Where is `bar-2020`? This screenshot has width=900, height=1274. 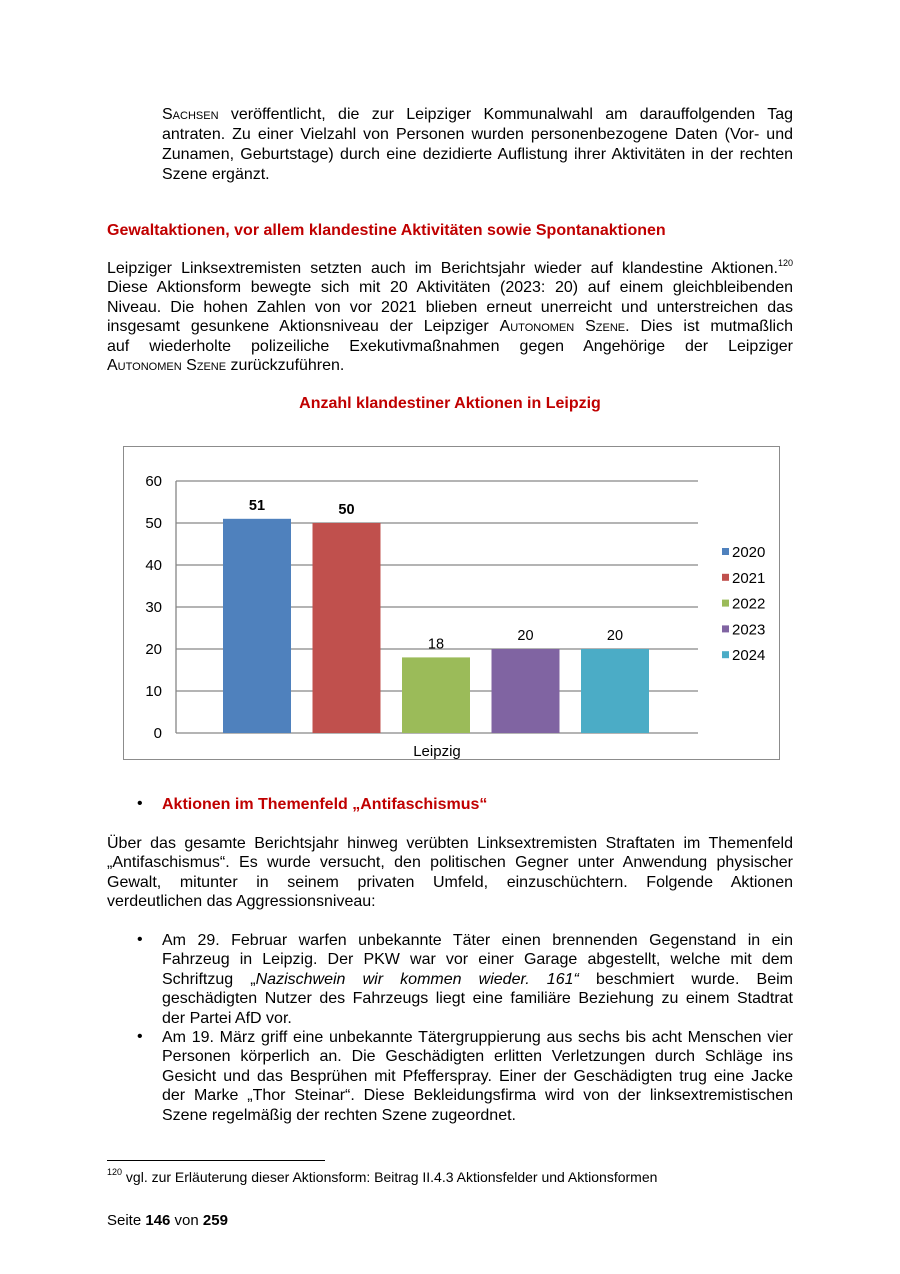
bar-2020 is located at coordinates (257, 625).